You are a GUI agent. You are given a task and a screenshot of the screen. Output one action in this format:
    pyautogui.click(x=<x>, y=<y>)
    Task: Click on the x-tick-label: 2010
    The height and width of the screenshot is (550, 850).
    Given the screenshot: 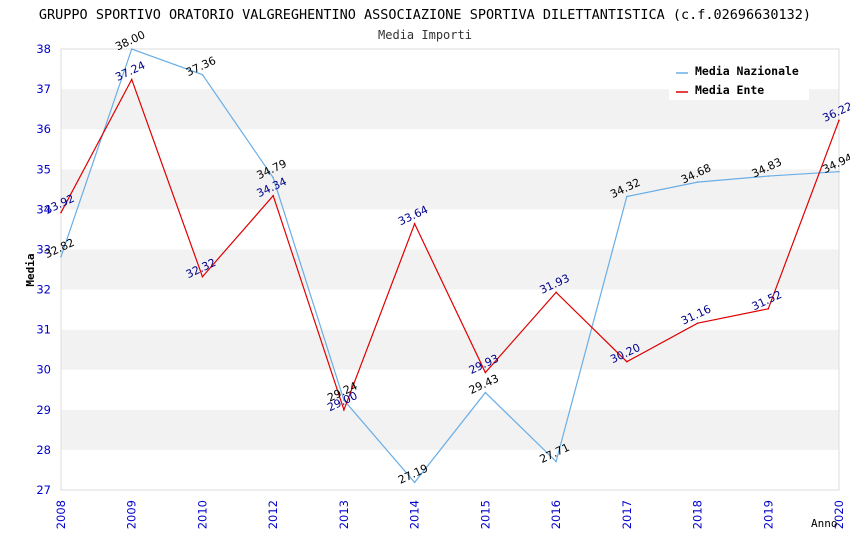 What is the action you would take?
    pyautogui.click(x=202, y=514)
    